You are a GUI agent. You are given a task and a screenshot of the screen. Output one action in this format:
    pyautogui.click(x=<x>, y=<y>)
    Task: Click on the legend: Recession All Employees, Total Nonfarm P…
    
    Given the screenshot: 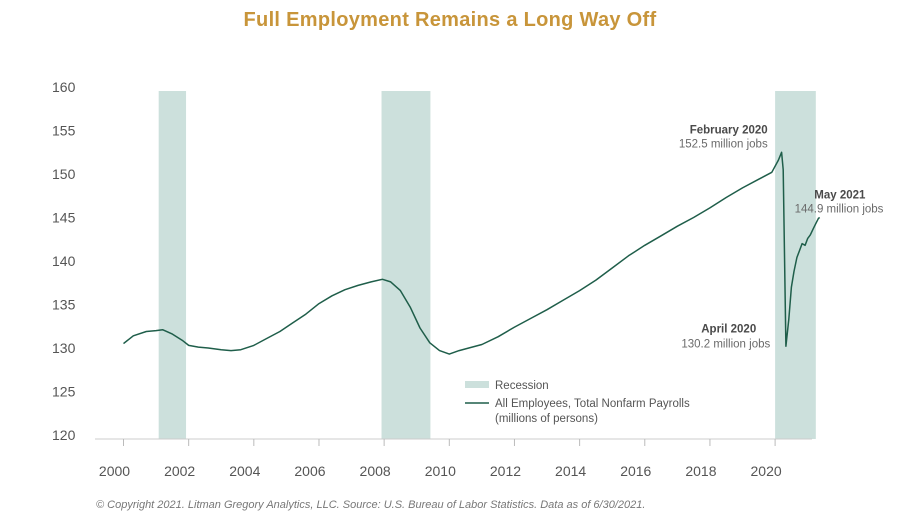 What is the action you would take?
    pyautogui.click(x=577, y=402)
    